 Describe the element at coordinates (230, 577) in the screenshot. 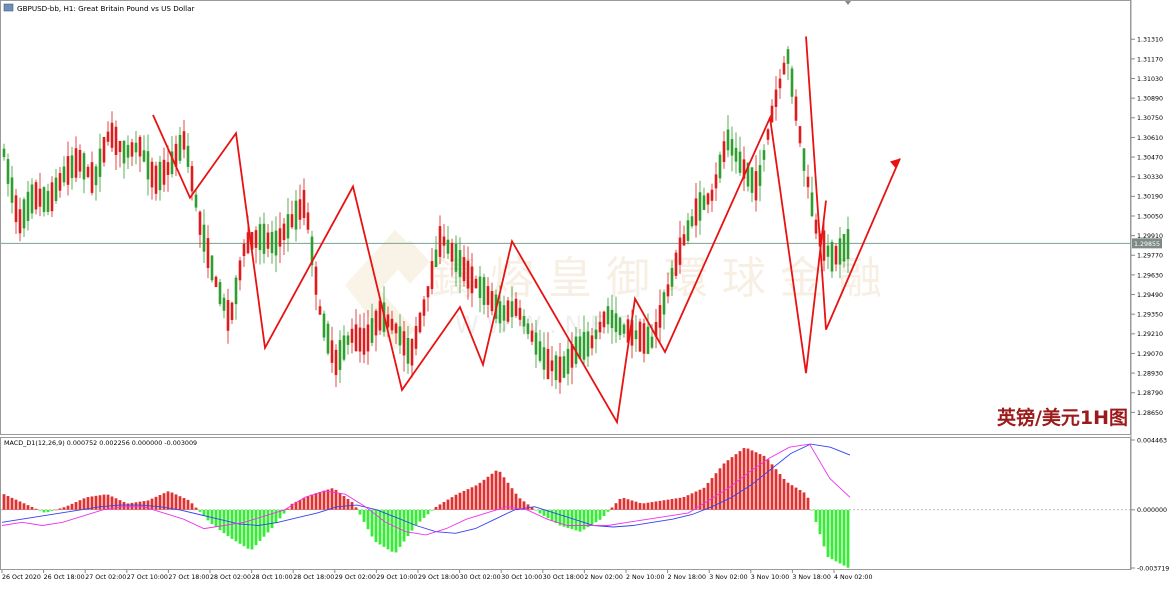

I see `time-tick-label: 28 Oct 02:00` at that location.